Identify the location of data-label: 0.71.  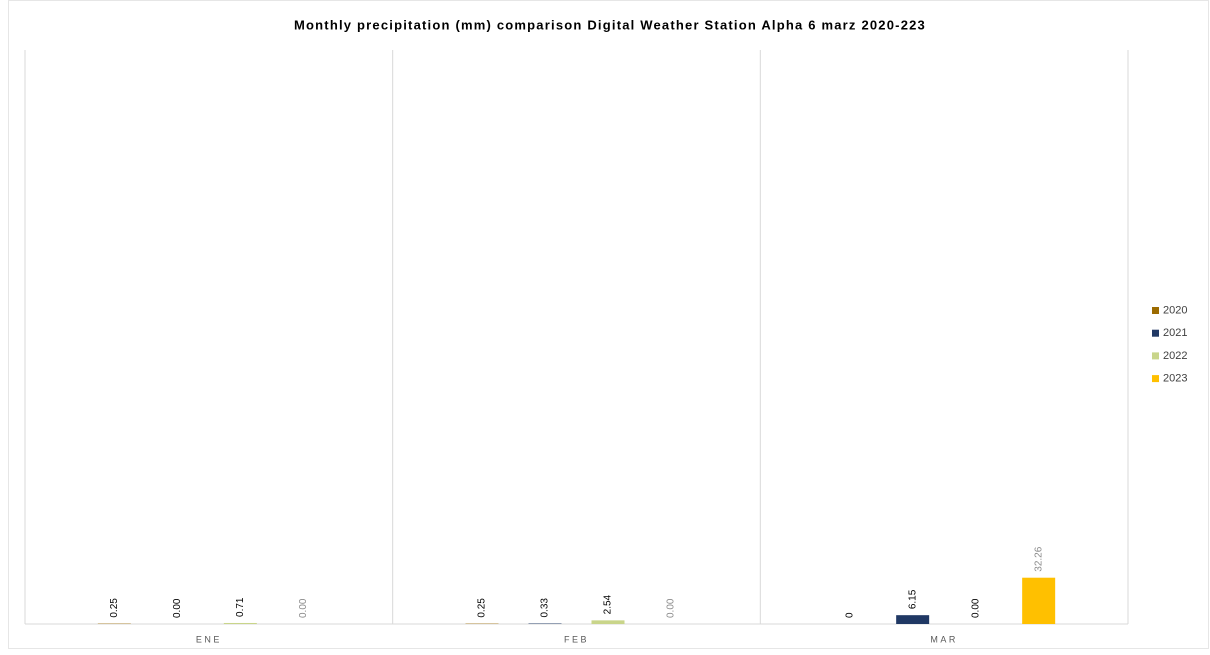
(240, 607).